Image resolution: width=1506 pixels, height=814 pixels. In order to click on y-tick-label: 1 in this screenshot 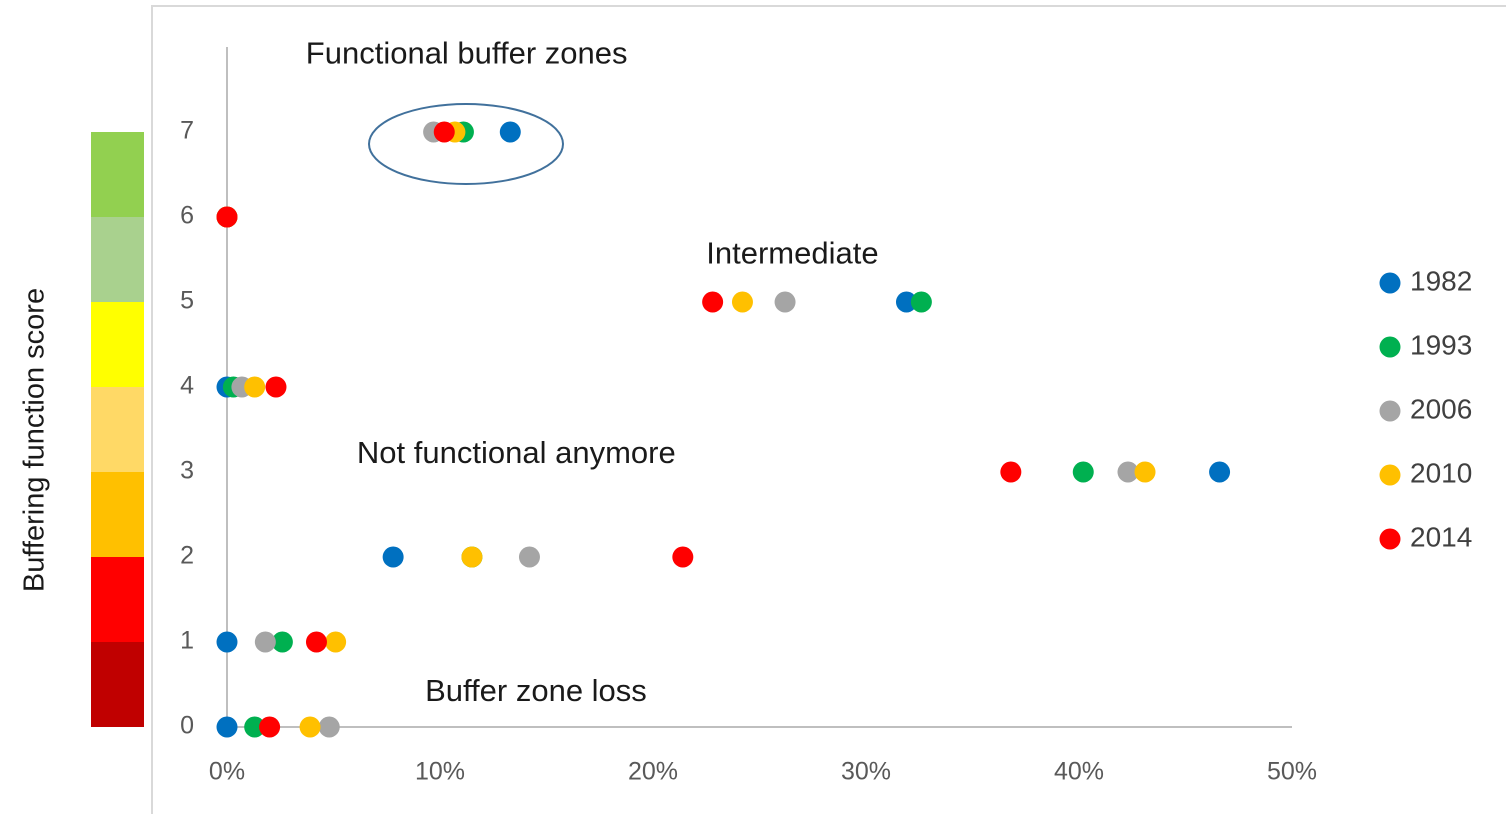, I will do `click(187, 641)`.